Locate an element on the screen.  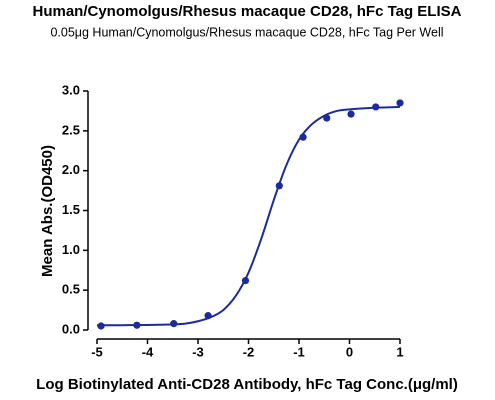
x-tick-label: -5 is located at coordinates (97, 351).